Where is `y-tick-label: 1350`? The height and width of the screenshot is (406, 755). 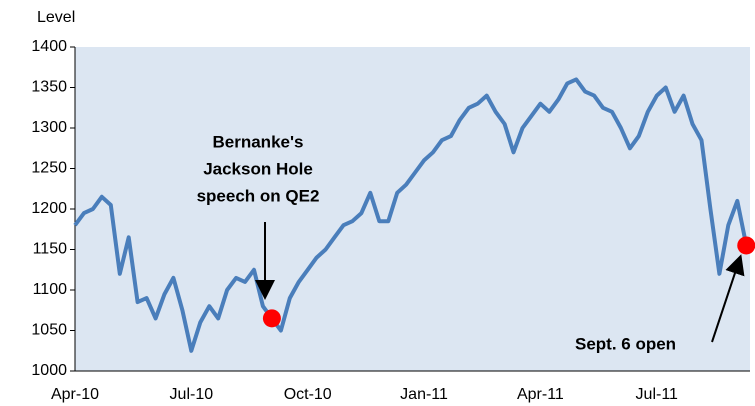 y-tick-label: 1350 is located at coordinates (49, 87).